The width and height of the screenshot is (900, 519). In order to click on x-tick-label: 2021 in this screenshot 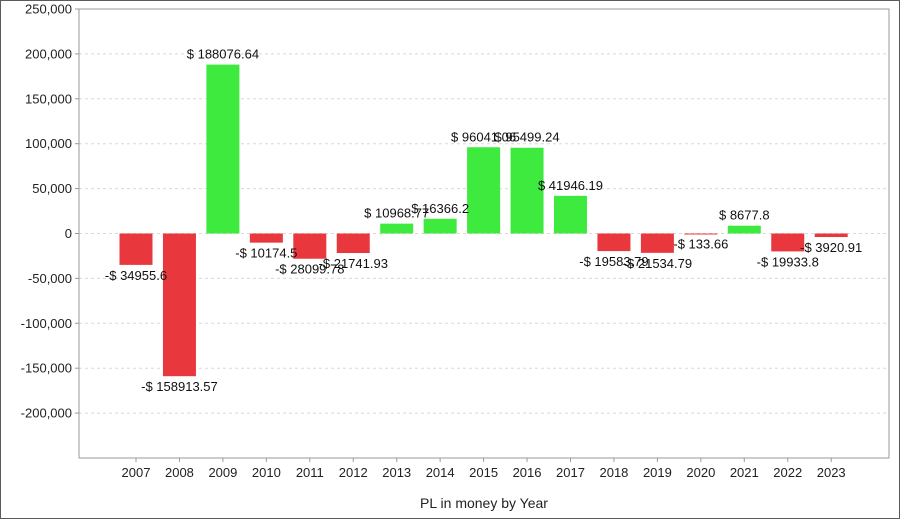, I will do `click(744, 472)`.